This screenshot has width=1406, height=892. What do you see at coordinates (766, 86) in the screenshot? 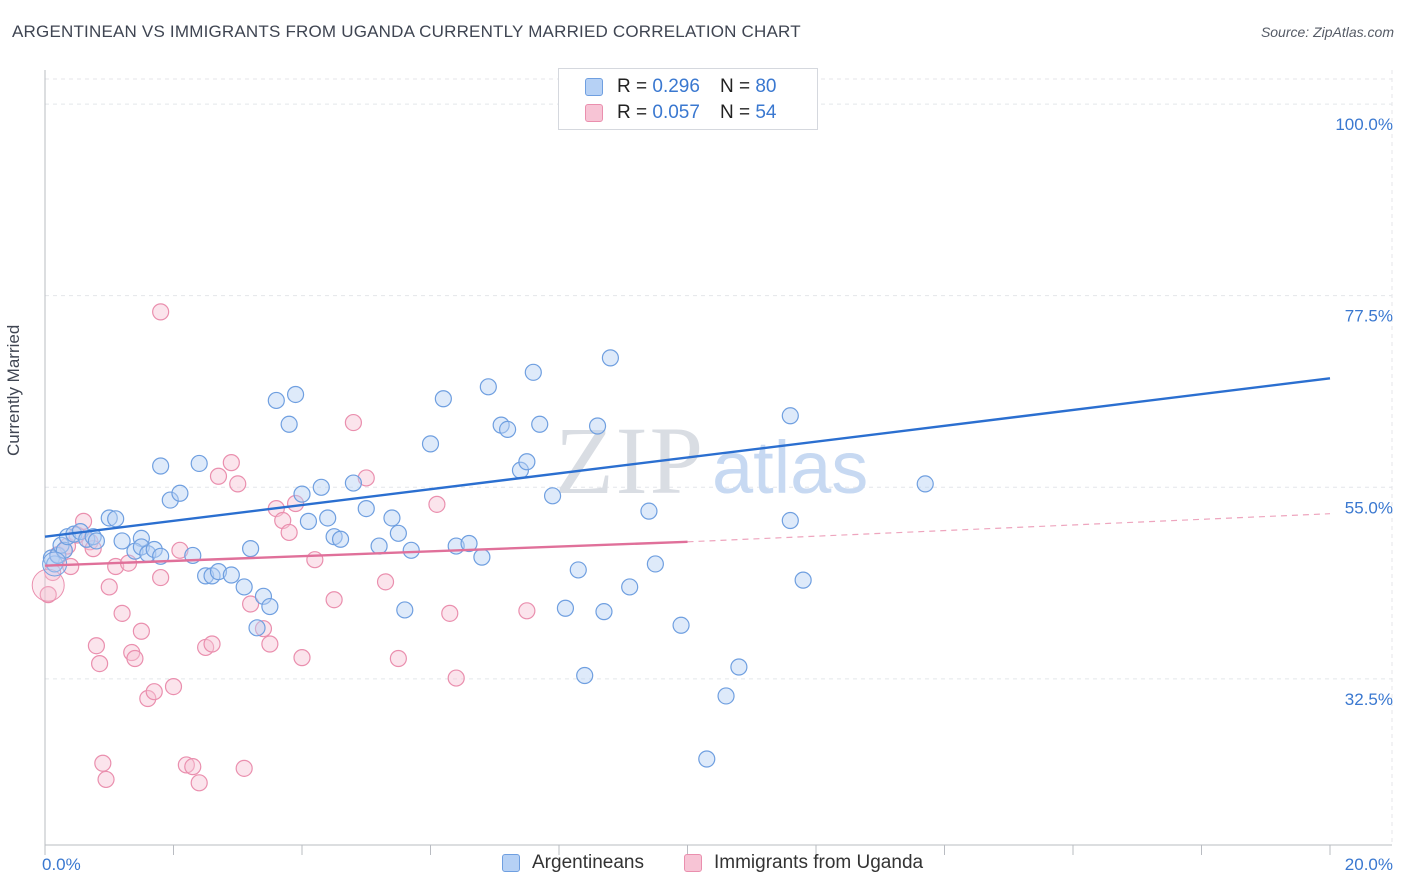
I see `legend-n-value: 80` at bounding box center [766, 86].